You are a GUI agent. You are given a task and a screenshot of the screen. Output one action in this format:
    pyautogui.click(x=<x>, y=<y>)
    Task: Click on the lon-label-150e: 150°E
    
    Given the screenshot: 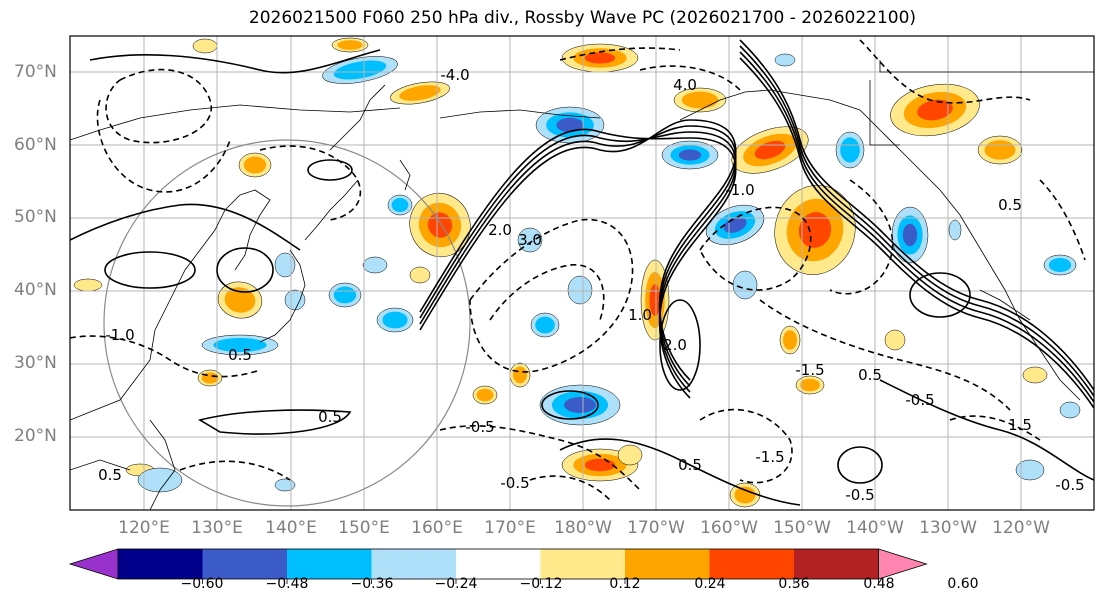 What is the action you would take?
    pyautogui.click(x=364, y=528)
    